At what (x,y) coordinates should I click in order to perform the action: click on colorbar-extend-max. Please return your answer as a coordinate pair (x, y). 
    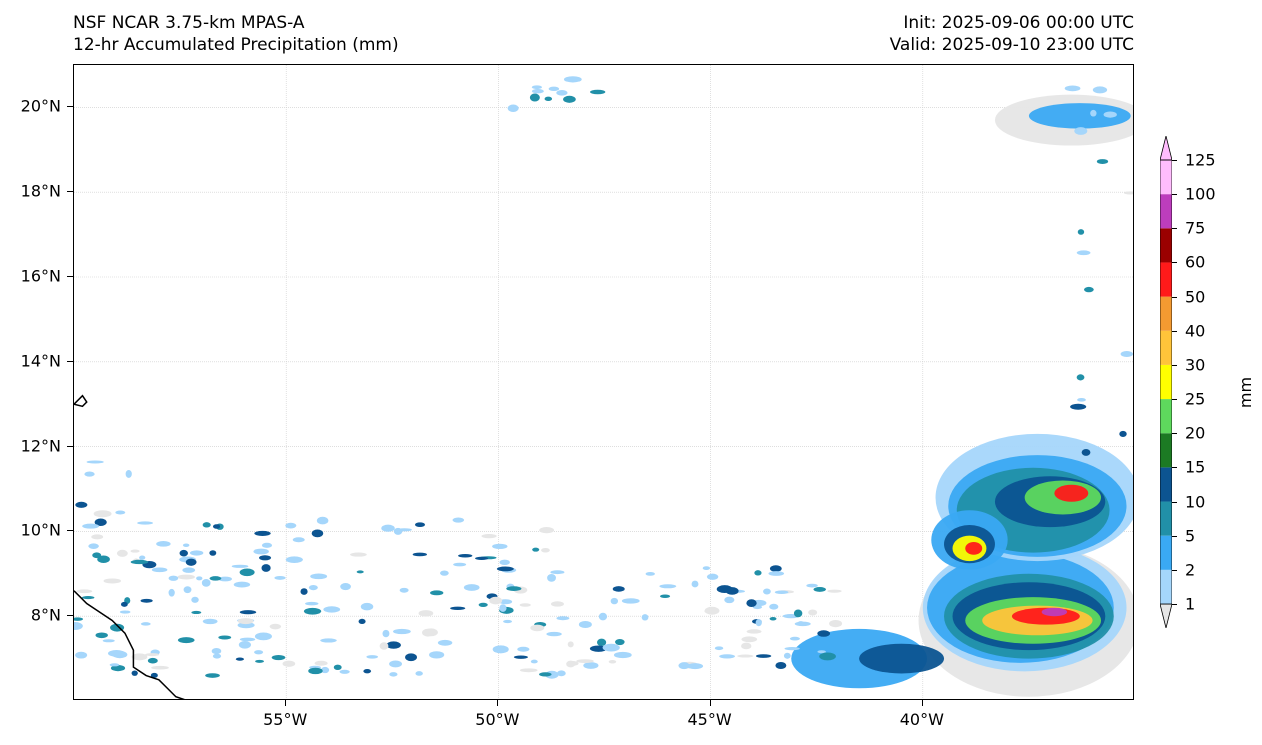
    Looking at the image, I should click on (1166, 148).